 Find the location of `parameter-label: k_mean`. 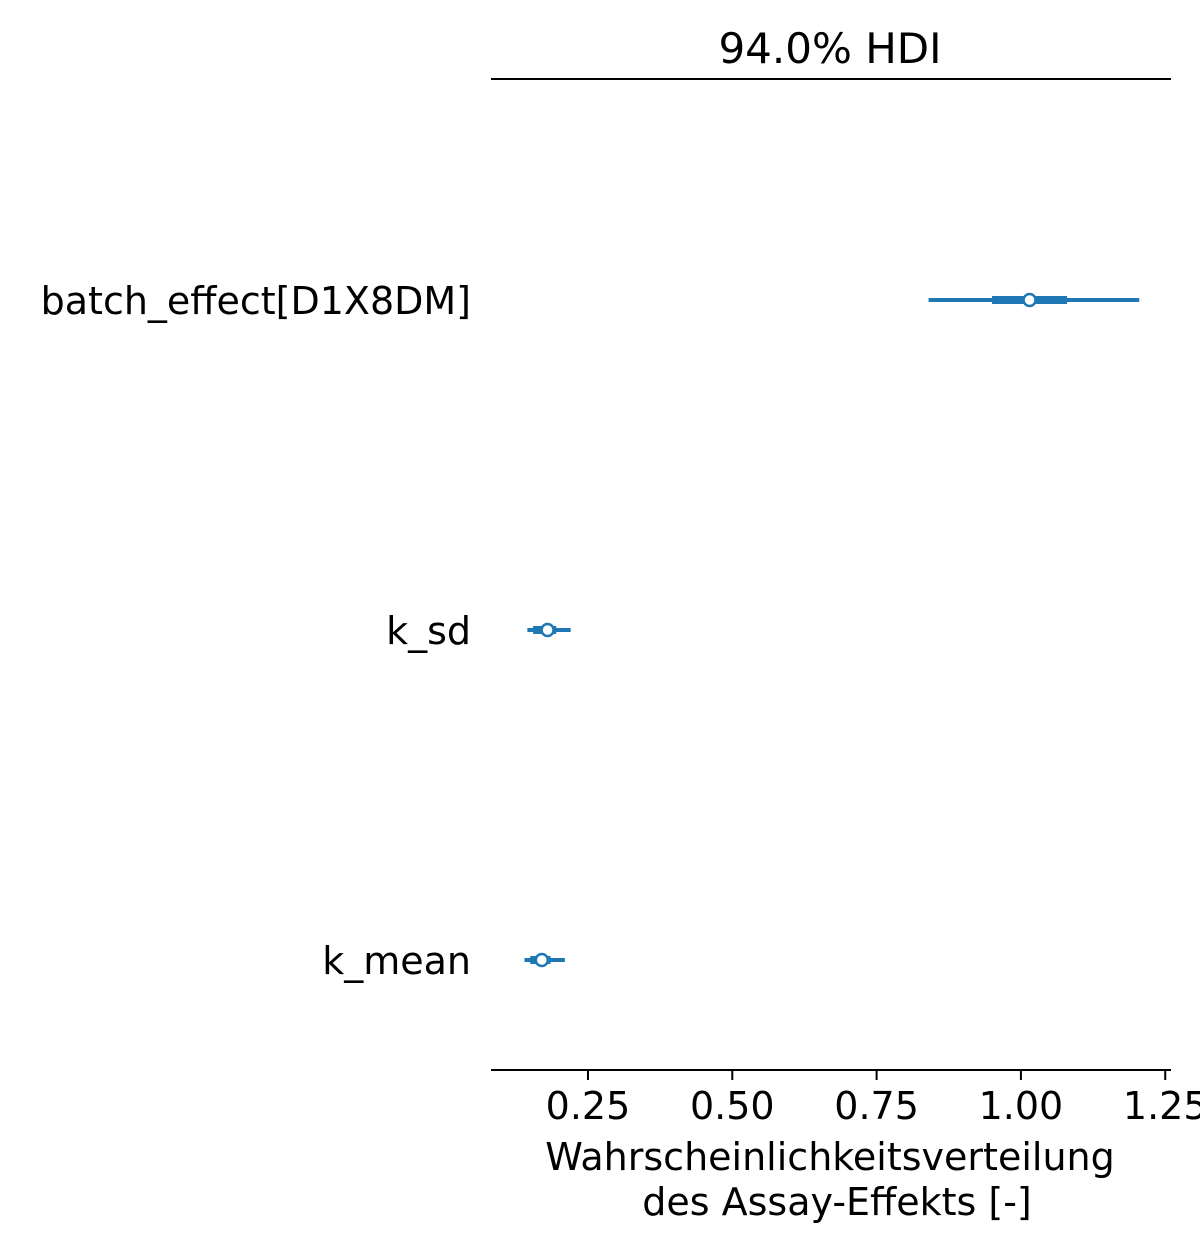

parameter-label: k_mean is located at coordinates (396, 961).